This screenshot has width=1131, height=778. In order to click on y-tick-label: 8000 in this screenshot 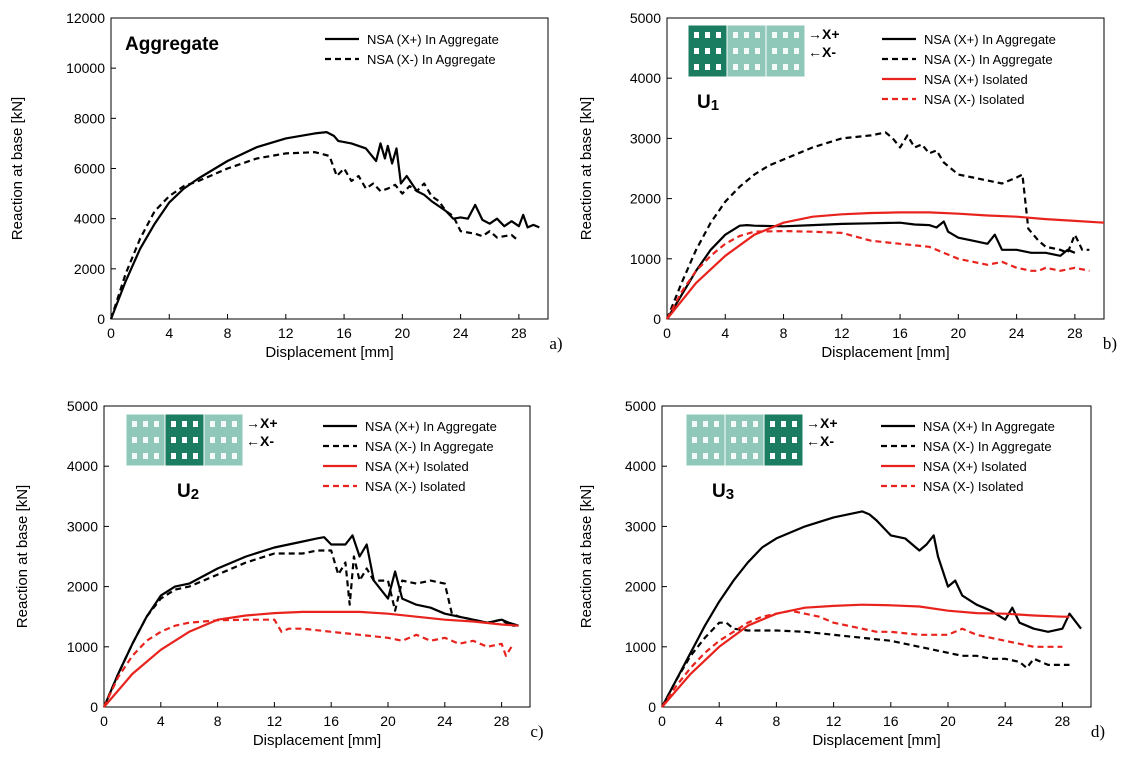, I will do `click(89, 118)`.